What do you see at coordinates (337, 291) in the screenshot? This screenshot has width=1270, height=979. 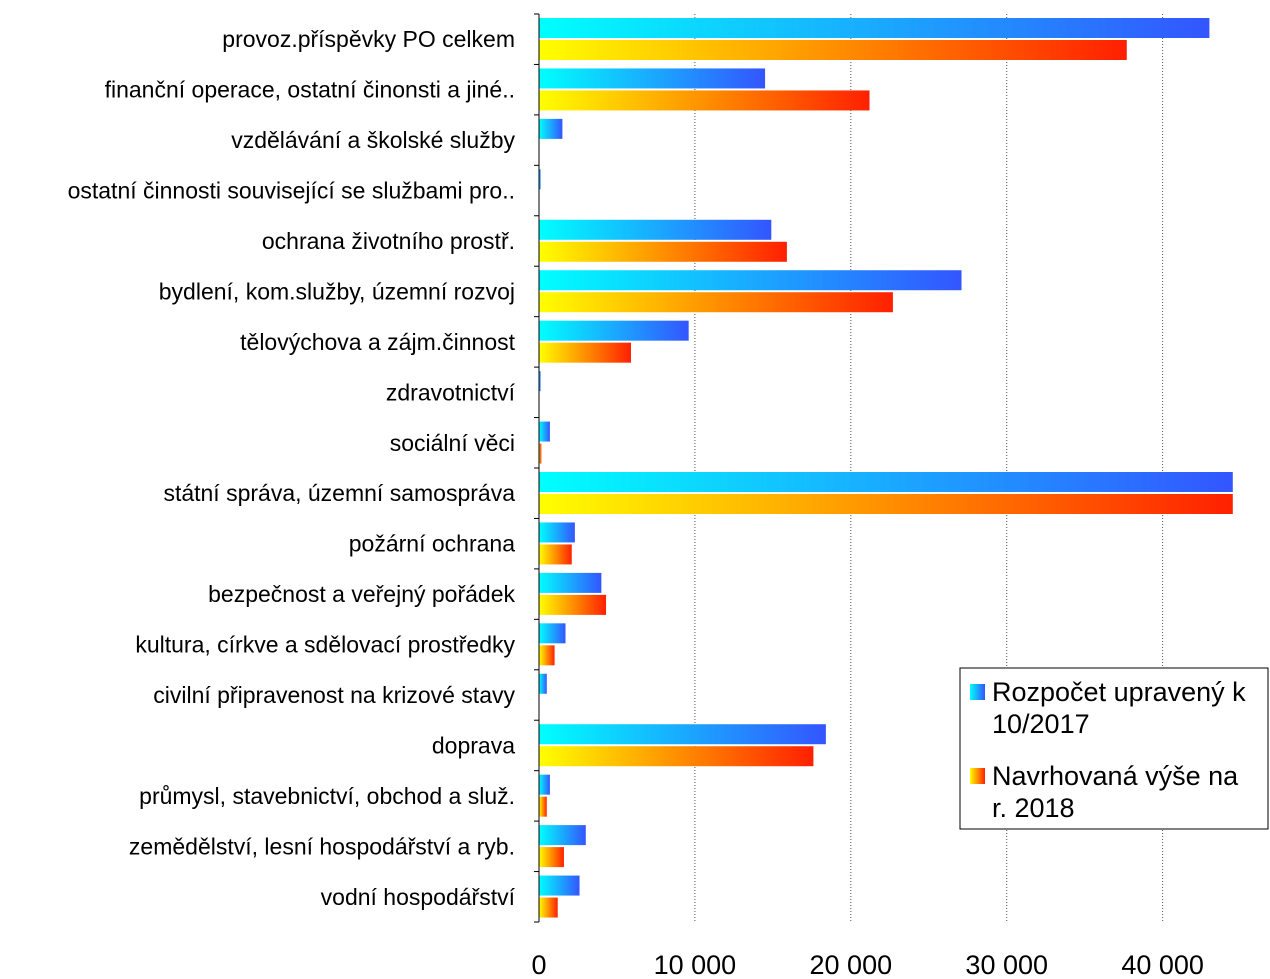 I see `category-label: bydlení, kom.služby, územní rozvoj` at bounding box center [337, 291].